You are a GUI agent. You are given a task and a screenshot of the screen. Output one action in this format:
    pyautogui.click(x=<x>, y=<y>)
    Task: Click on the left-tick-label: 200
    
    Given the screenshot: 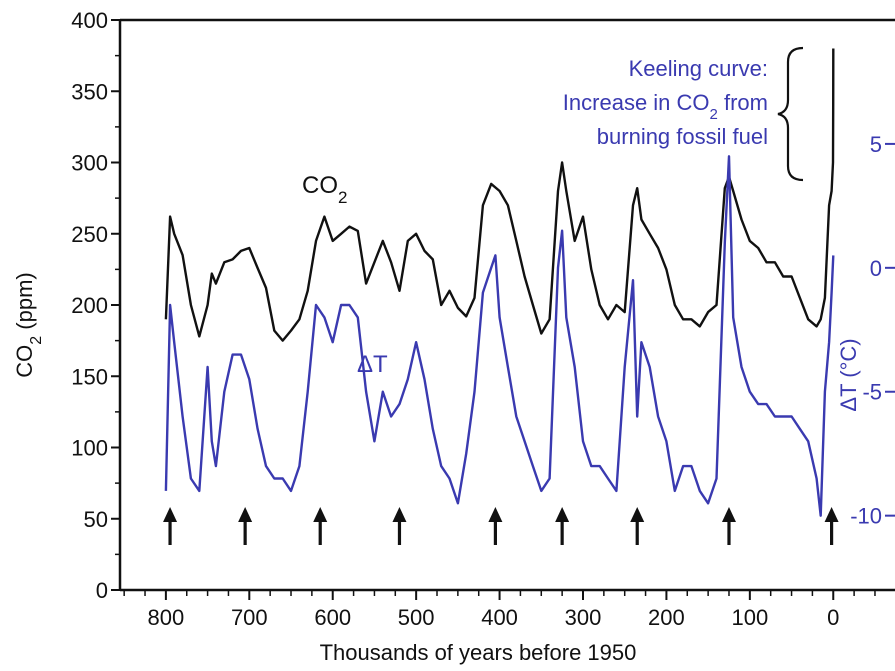 What is the action you would take?
    pyautogui.click(x=89, y=305)
    